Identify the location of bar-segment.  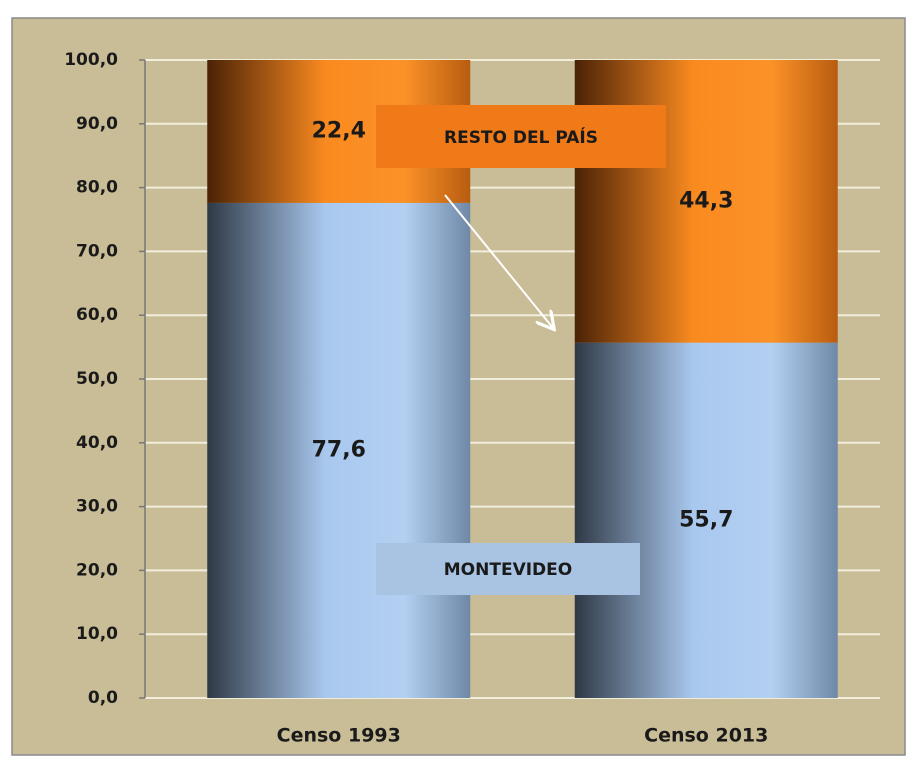
(706, 520).